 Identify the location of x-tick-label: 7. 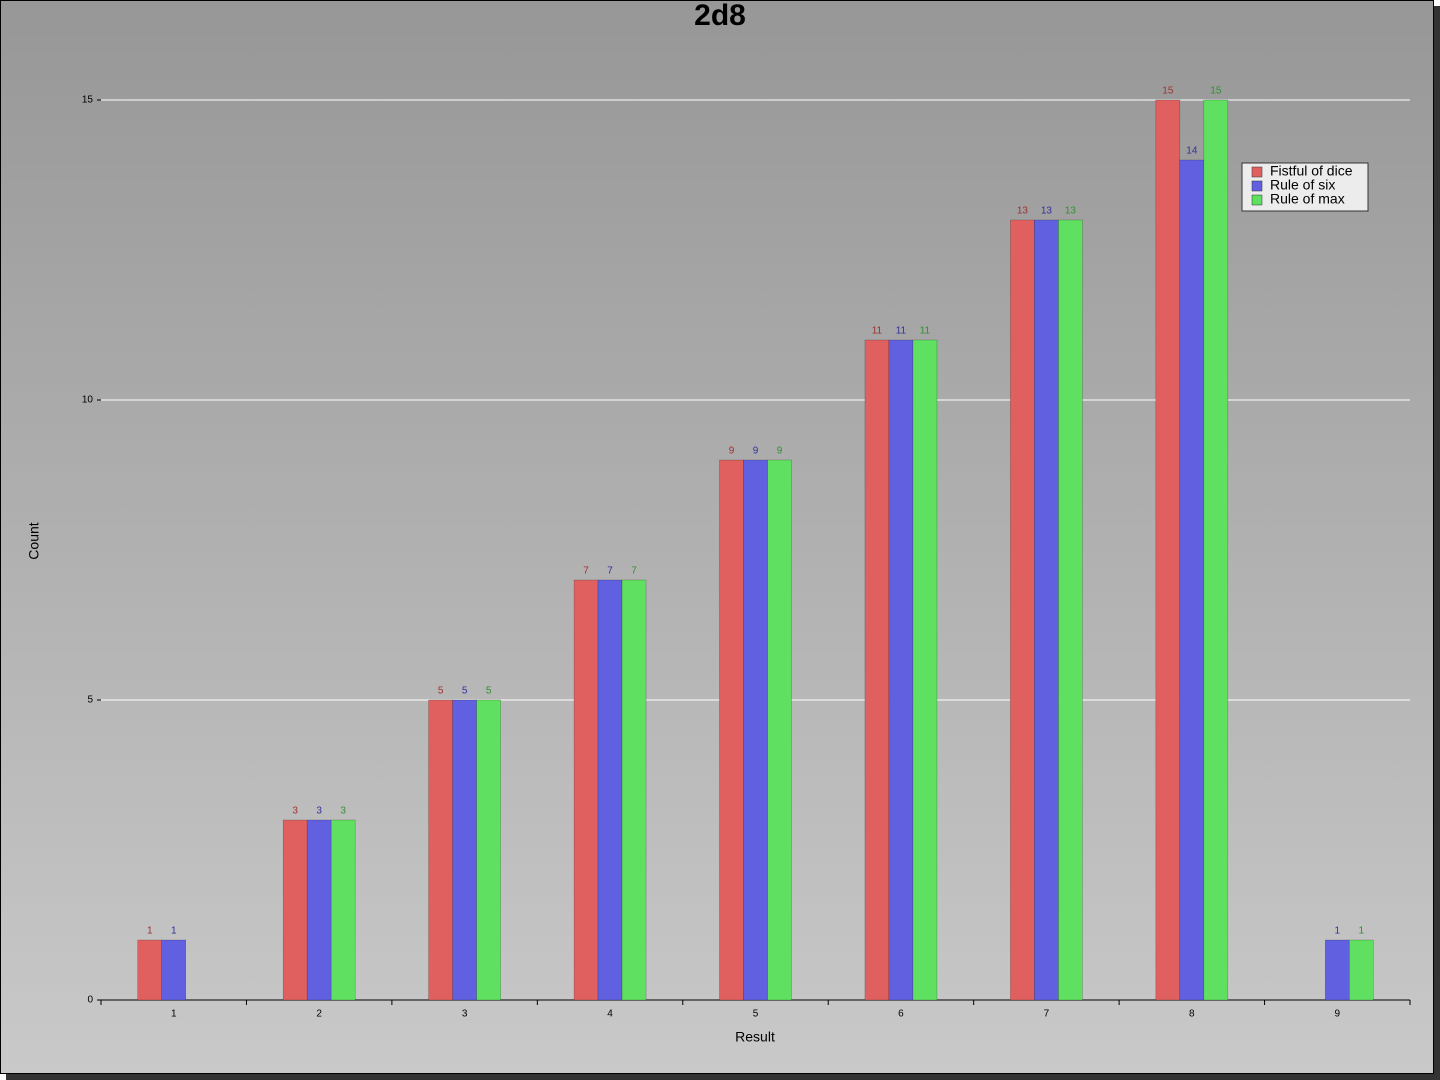
(1047, 1014).